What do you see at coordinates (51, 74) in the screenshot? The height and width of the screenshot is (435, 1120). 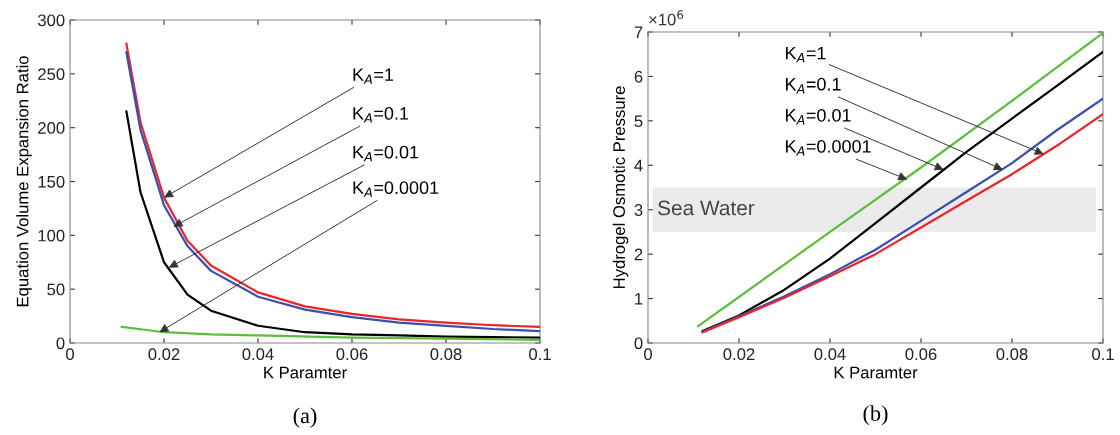 I see `y-tick-label: 250` at bounding box center [51, 74].